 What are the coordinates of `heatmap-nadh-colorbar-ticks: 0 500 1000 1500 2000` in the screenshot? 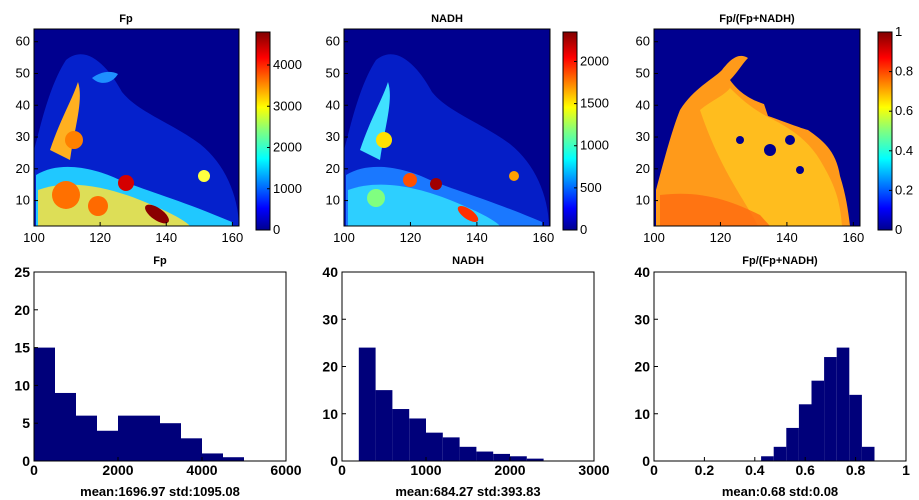 It's located at (591, 145).